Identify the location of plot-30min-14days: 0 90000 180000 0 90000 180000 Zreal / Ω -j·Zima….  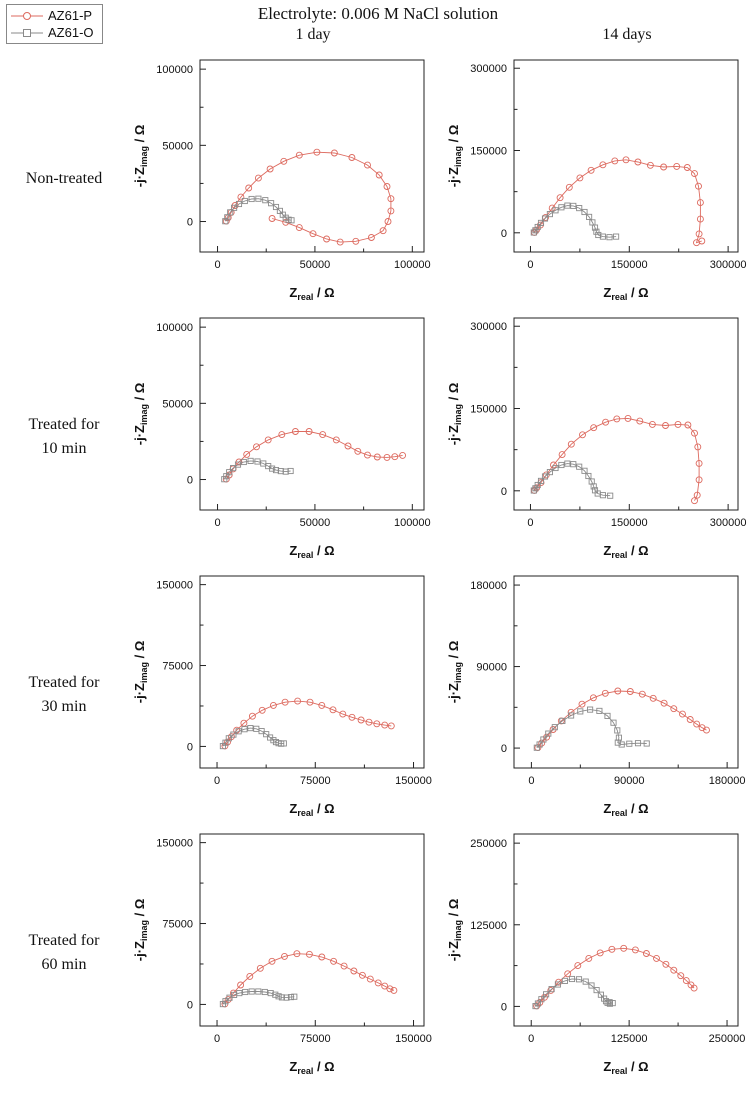
(599, 695).